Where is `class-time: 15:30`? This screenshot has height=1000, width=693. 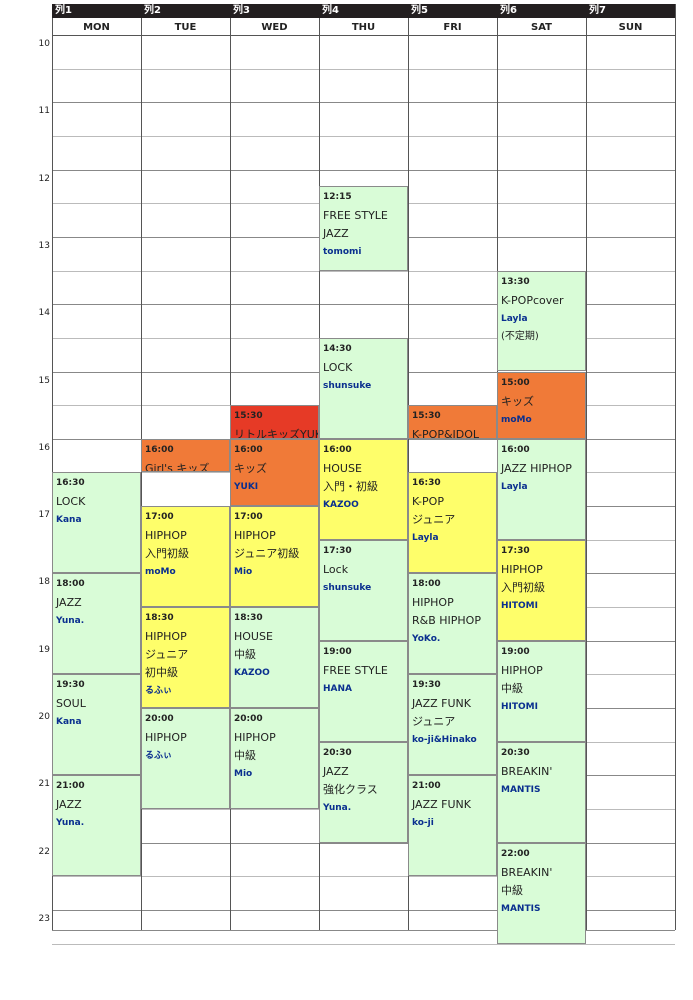 class-time: 15:30 is located at coordinates (426, 416).